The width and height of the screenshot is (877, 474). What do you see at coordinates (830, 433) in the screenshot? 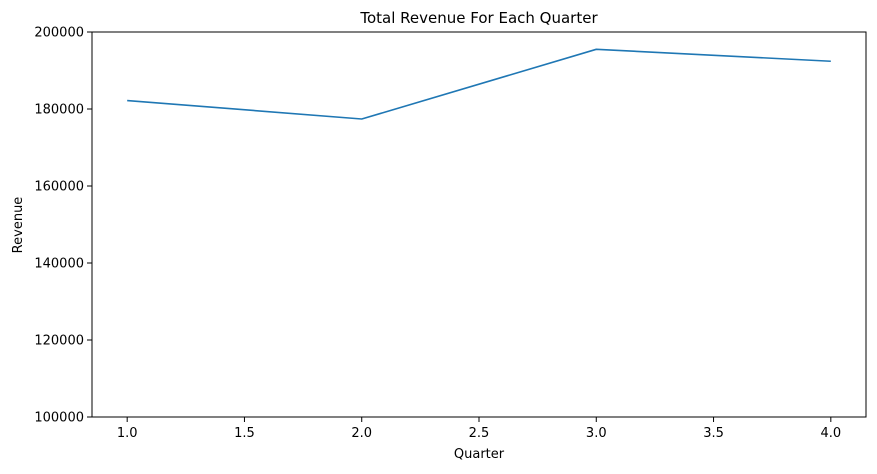
I see `x-tick-label: 4.0` at bounding box center [830, 433].